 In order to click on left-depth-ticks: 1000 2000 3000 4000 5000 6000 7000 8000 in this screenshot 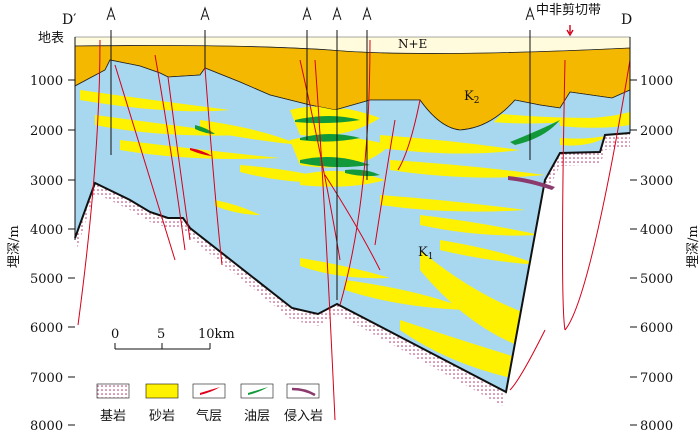, I will do `click(46, 254)`.